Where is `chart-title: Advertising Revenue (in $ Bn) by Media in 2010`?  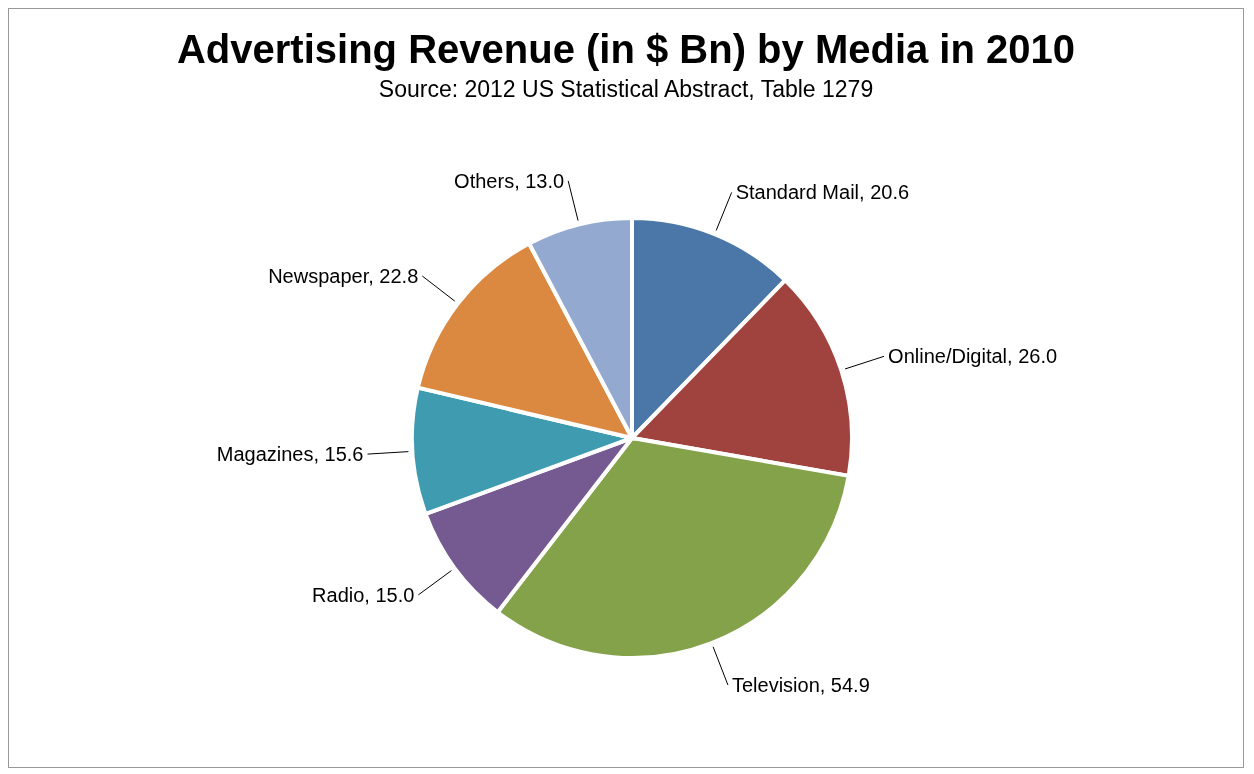
chart-title: Advertising Revenue (in $ Bn) by Media in 2010 is located at coordinates (626, 49).